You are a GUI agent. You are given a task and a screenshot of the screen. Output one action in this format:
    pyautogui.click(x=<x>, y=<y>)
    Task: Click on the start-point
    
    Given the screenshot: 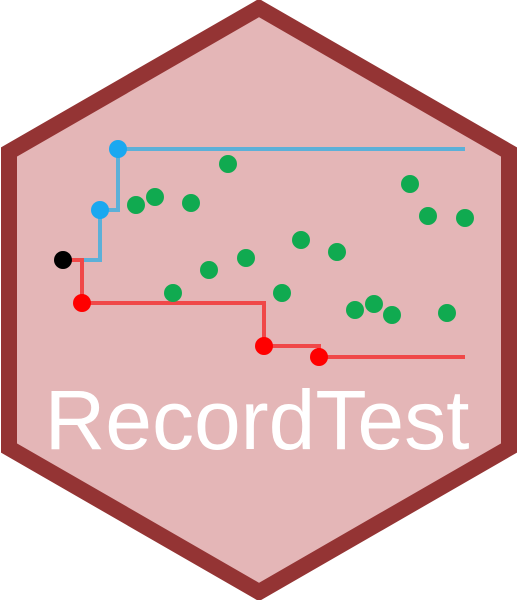 What is the action you would take?
    pyautogui.click(x=63, y=260)
    